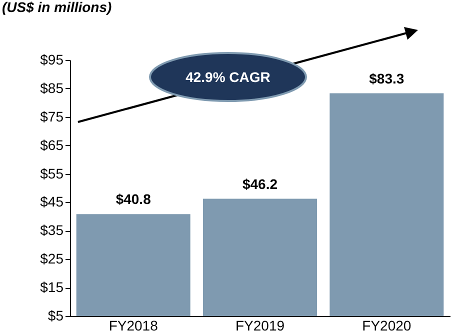 The image size is (457, 335). Describe the element at coordinates (260, 326) in the screenshot. I see `x-tick-label: FY2019` at that location.